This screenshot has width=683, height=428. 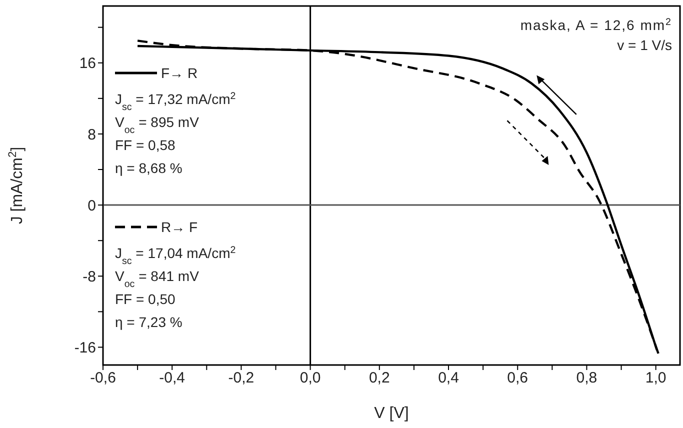 What do you see at coordinates (85, 348) in the screenshot?
I see `y-tick-label: -16` at bounding box center [85, 348].